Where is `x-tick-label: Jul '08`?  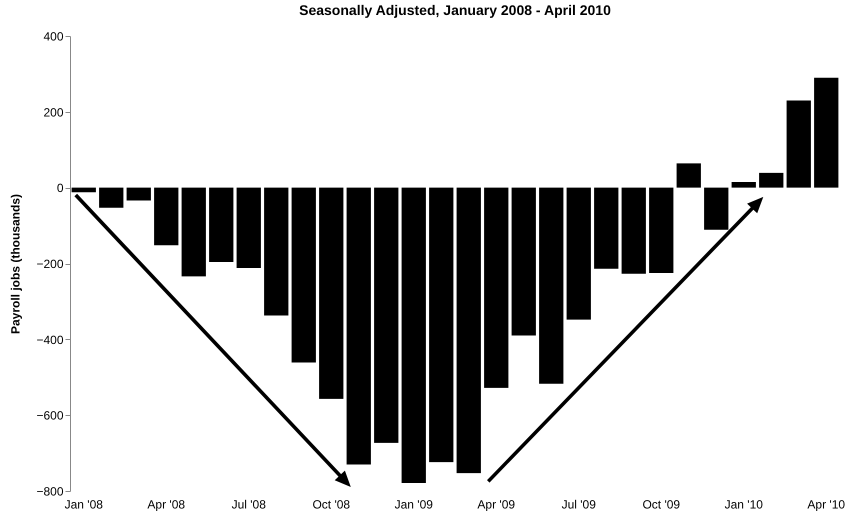
x-tick-label: Jul '08 is located at coordinates (249, 505).